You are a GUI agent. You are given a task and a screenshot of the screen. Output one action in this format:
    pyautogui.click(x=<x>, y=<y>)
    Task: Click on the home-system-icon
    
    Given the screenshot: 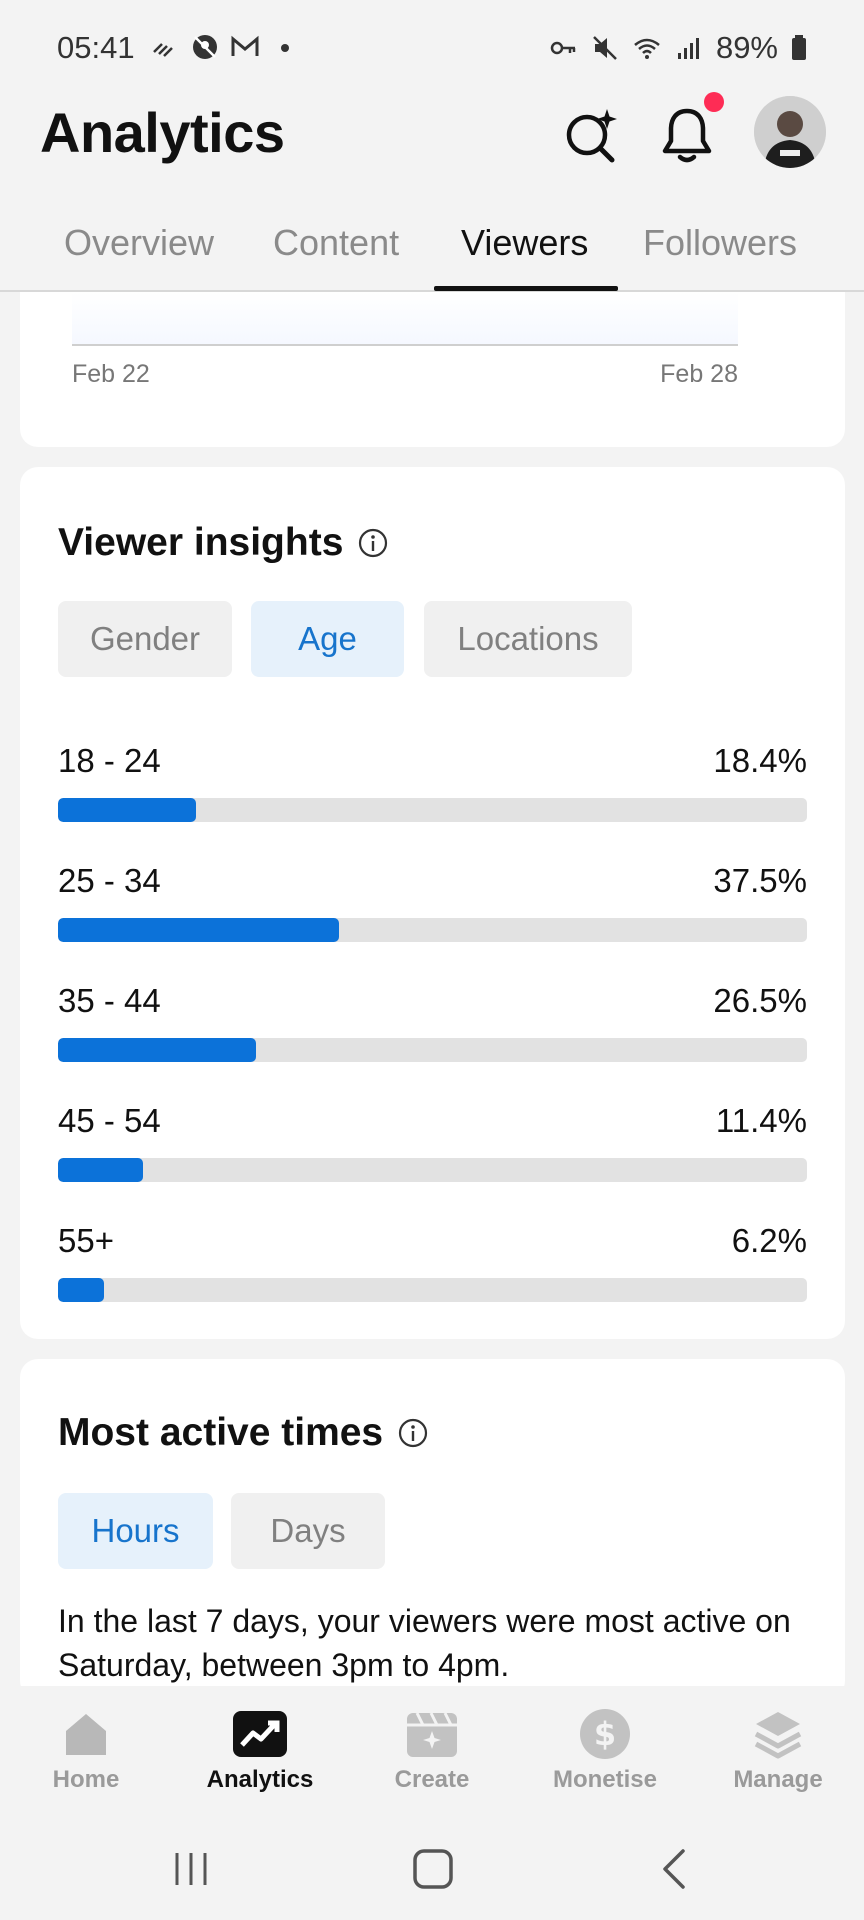 What is the action you would take?
    pyautogui.click(x=433, y=1869)
    